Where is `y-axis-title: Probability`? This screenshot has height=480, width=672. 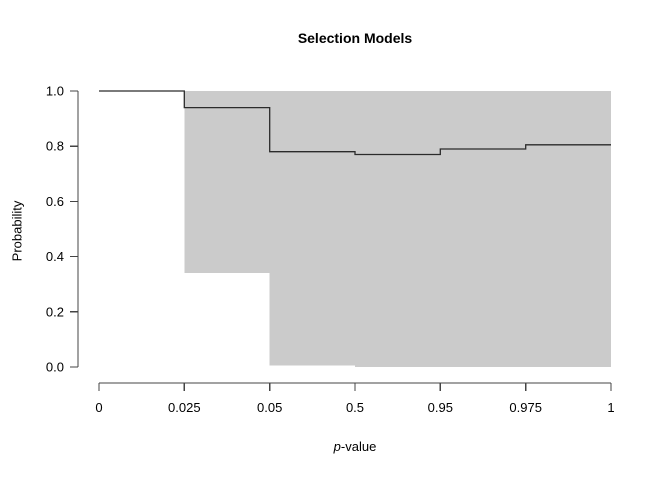
y-axis-title: Probability is located at coordinates (17, 231).